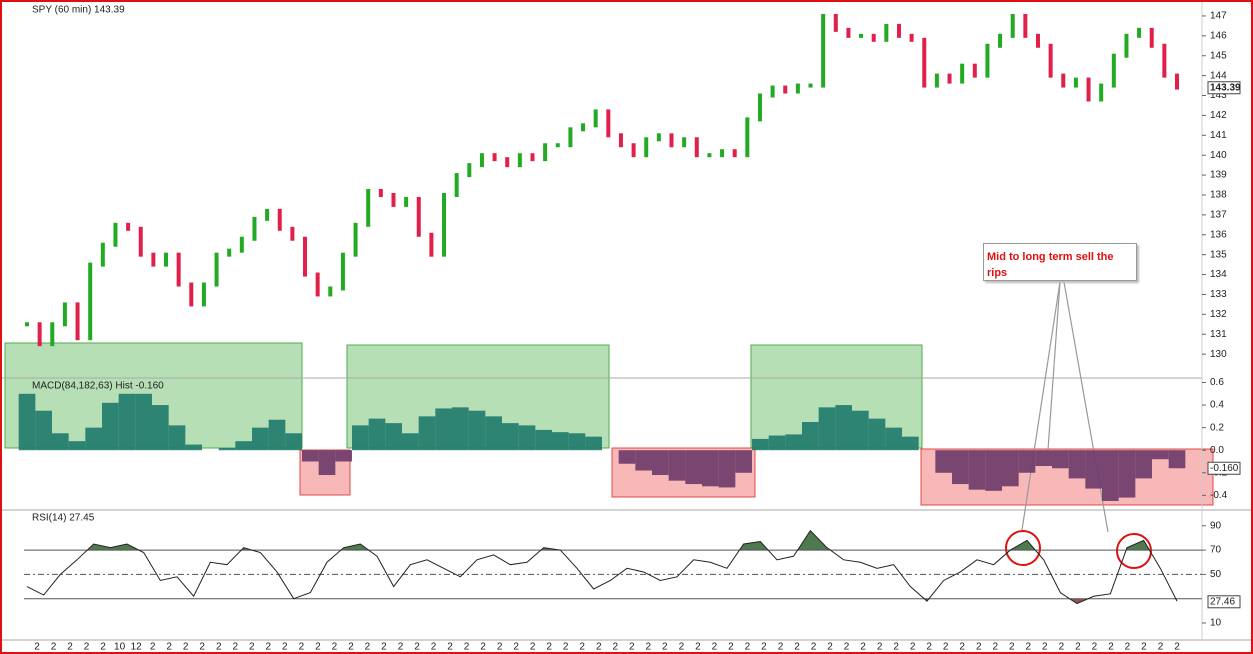 Image resolution: width=1253 pixels, height=654 pixels. I want to click on x-tick-label: 10, so click(120, 647).